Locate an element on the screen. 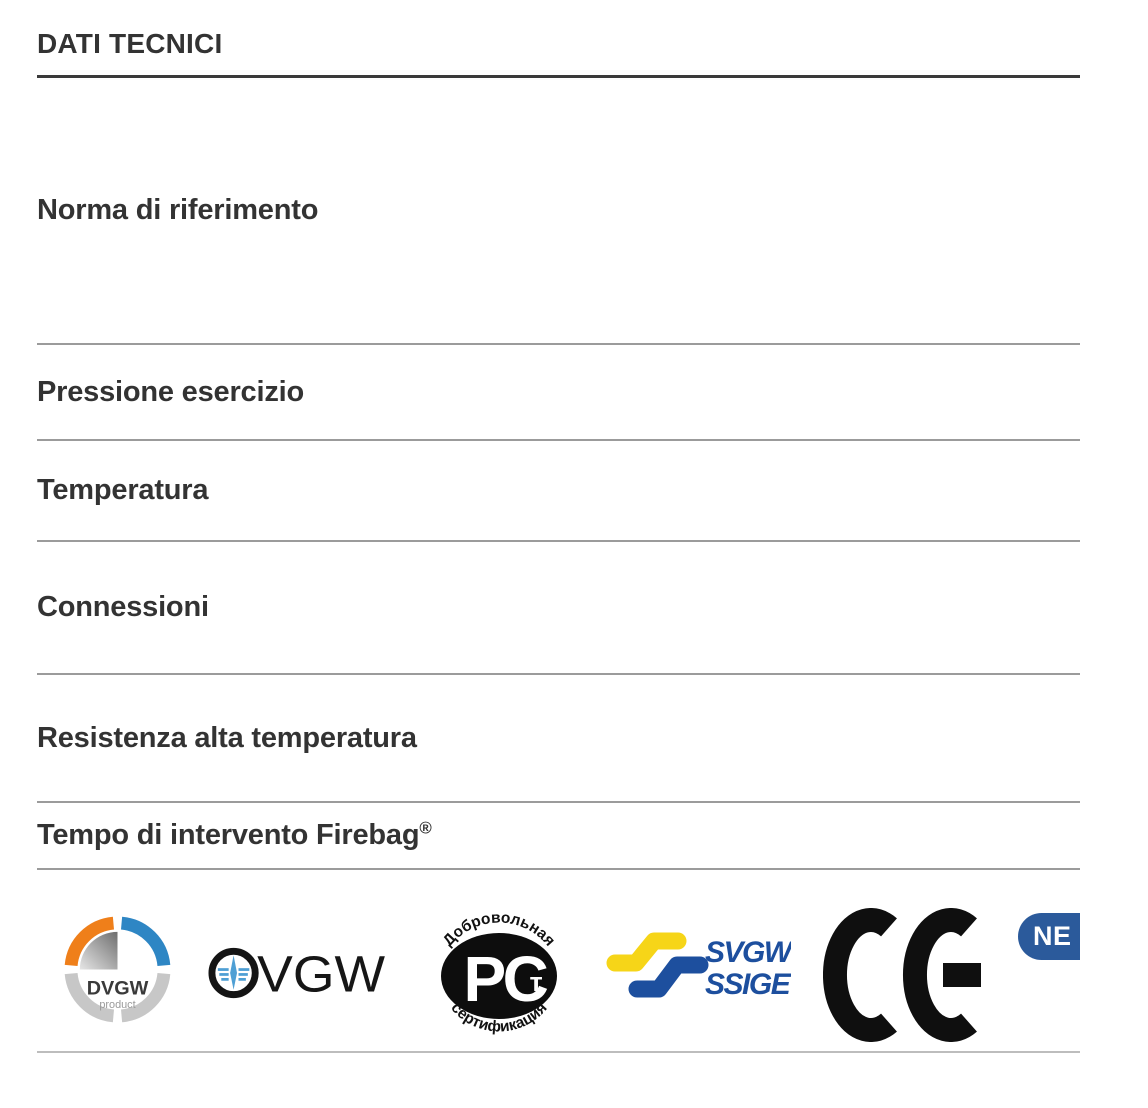  spec-row-pressione-esercizio: Pressione esercizio is located at coordinates (558, 393).